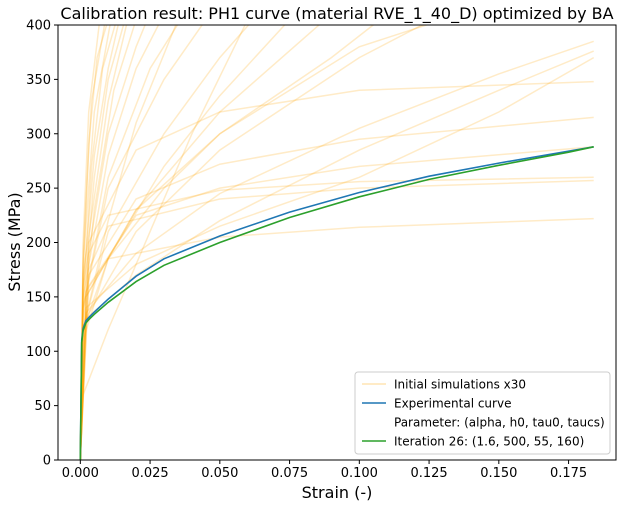 The height and width of the screenshot is (506, 623). What do you see at coordinates (38, 80) in the screenshot?
I see `y-tick-label: 350` at bounding box center [38, 80].